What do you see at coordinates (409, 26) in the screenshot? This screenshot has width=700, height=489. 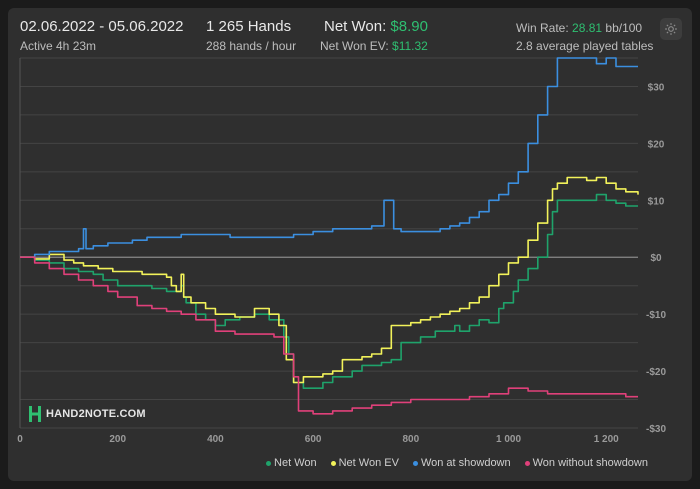 I see `net-won-value: $8.90` at bounding box center [409, 26].